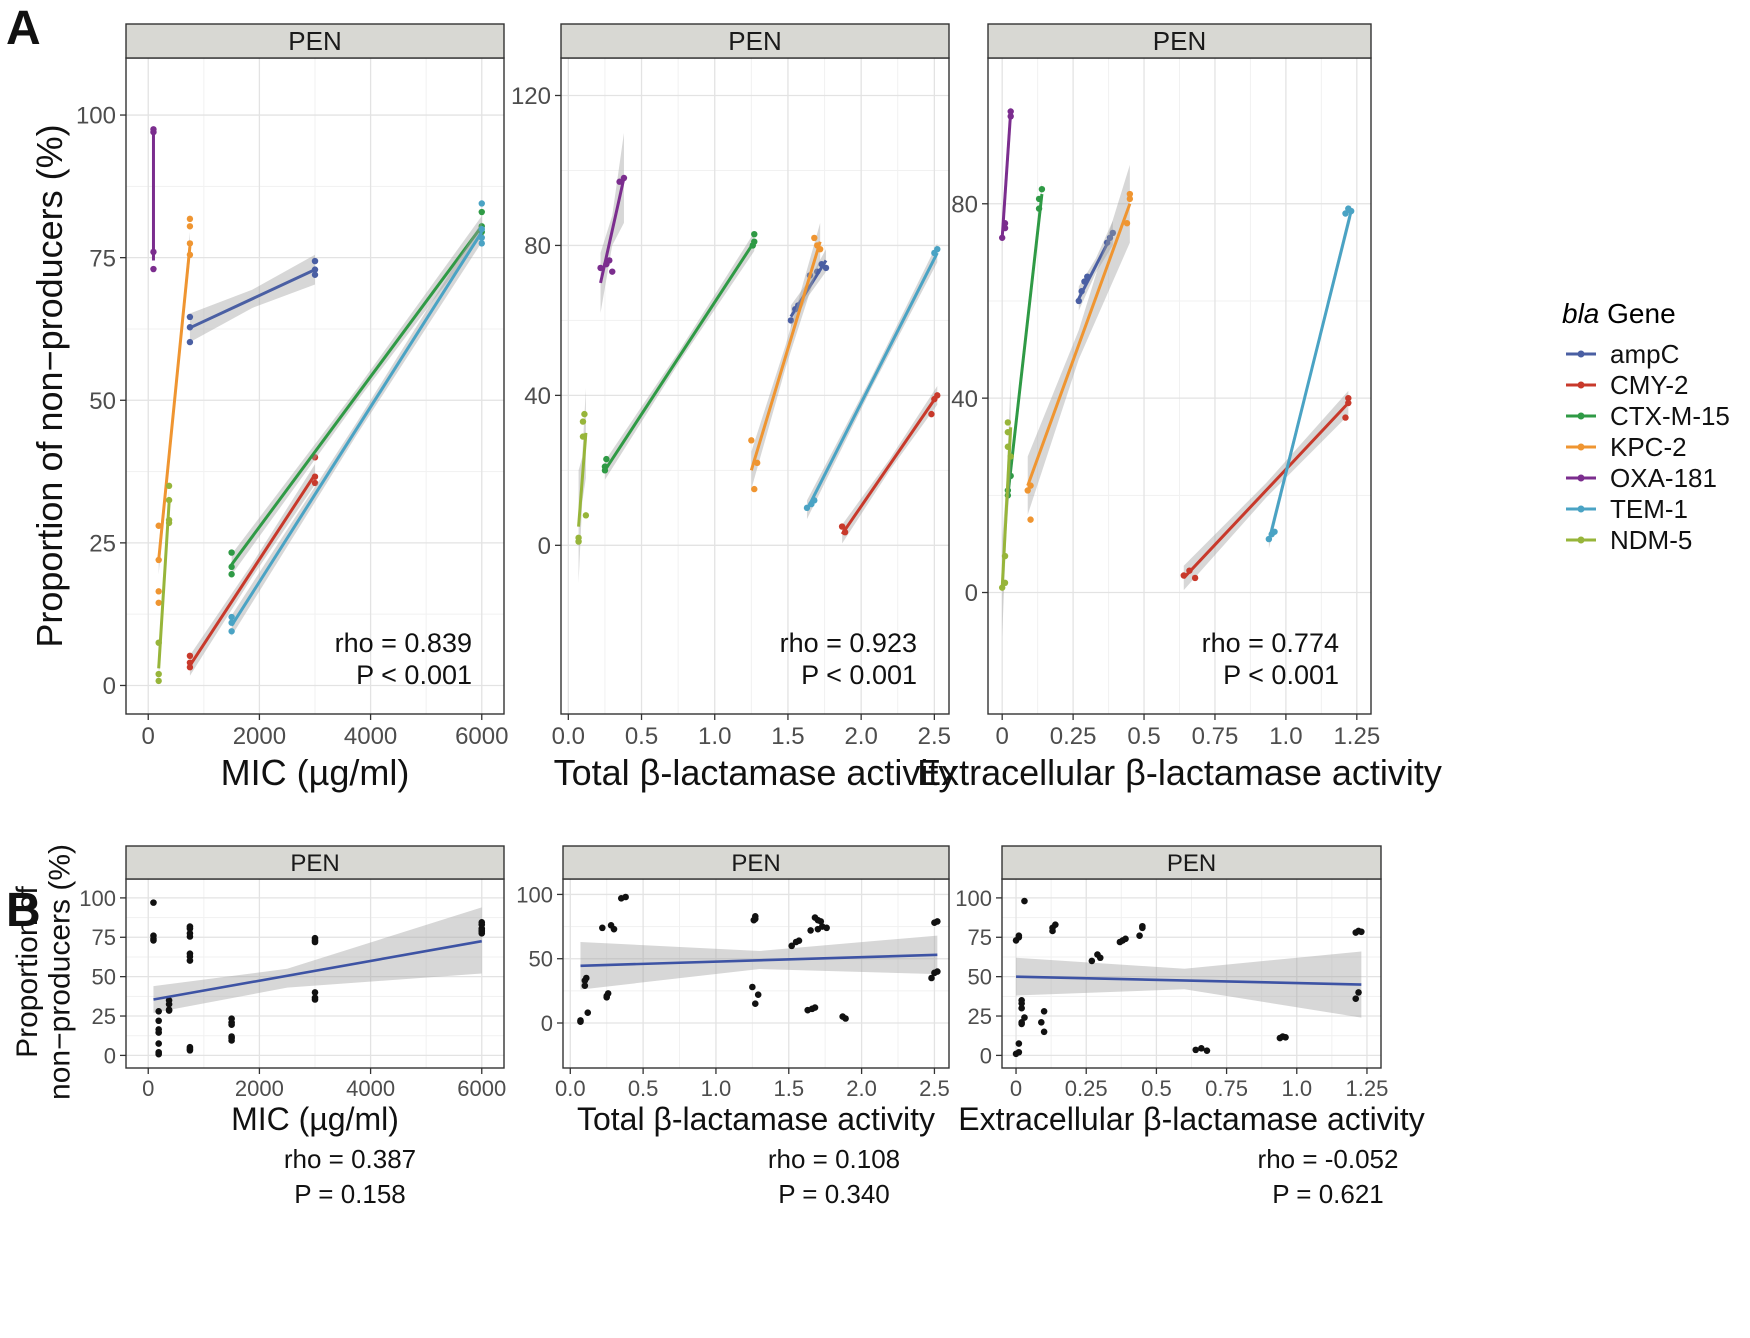 This screenshot has width=1750, height=1338. What do you see at coordinates (860, 736) in the screenshot?
I see `tick-label-x-a2-4: 2.0` at bounding box center [860, 736].